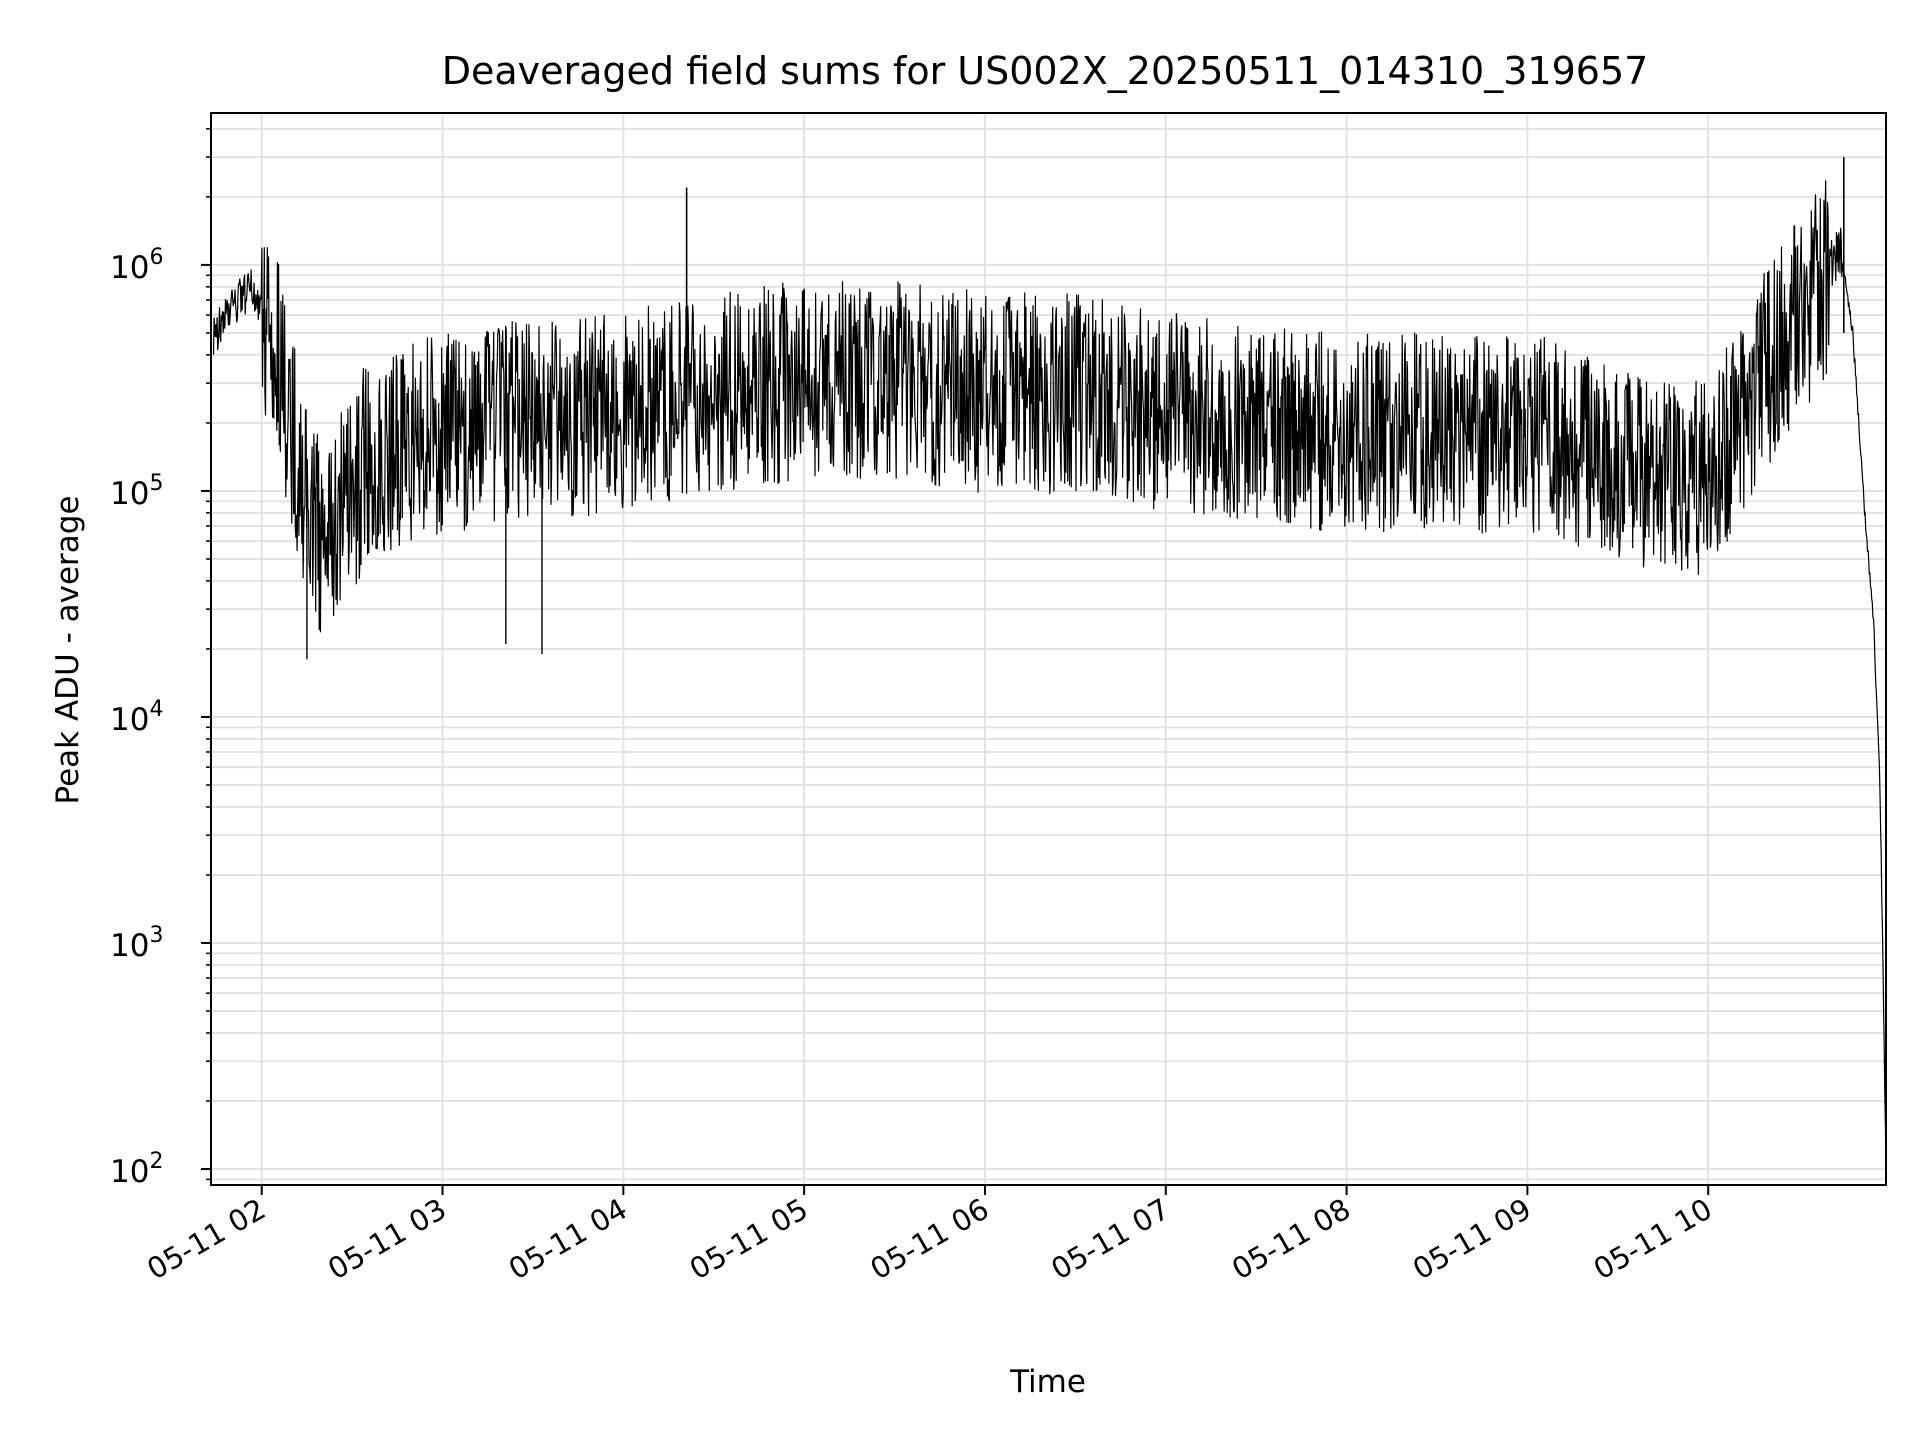  I want to click on x-tick-label: 05-11 05, so click(749, 1239).